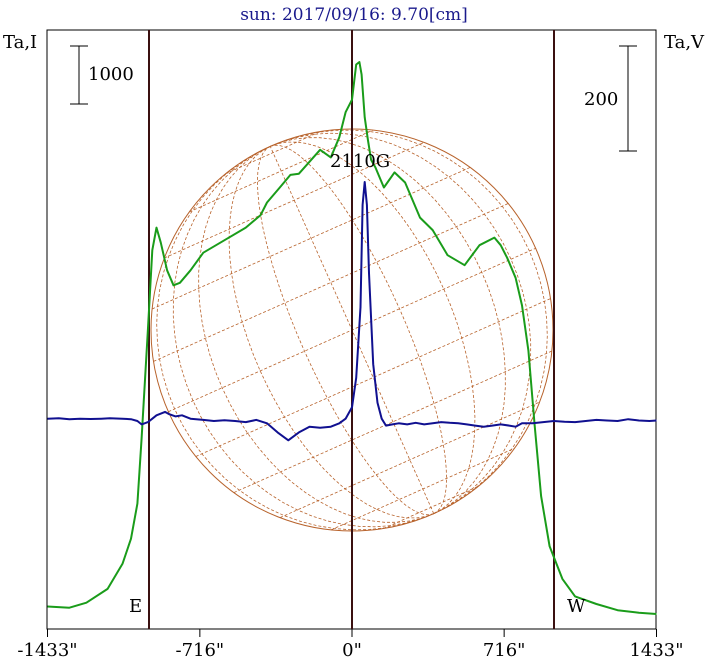  What do you see at coordinates (354, 15) in the screenshot?
I see `chart-title: sun: 2017/09/16: 9.70[cm]` at bounding box center [354, 15].